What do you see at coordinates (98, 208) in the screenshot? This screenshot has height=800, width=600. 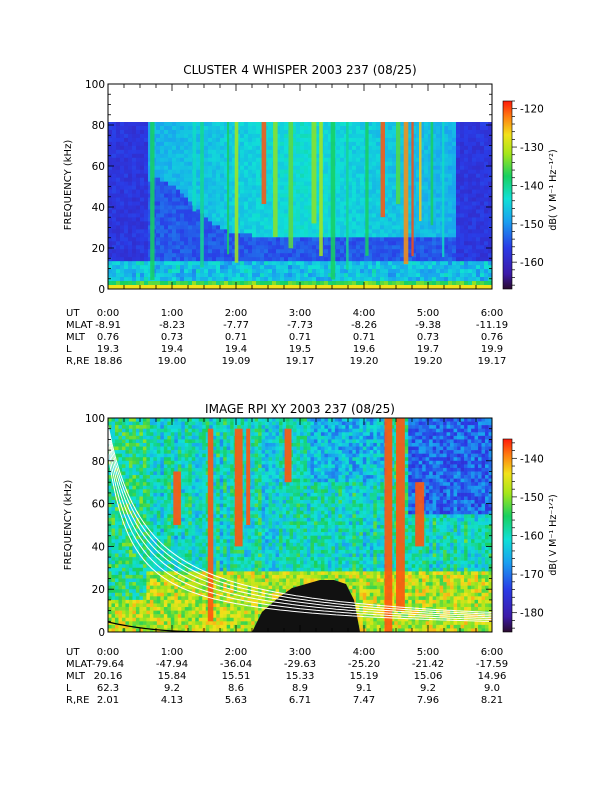 I see `y-tick-label: 40` at bounding box center [98, 208].